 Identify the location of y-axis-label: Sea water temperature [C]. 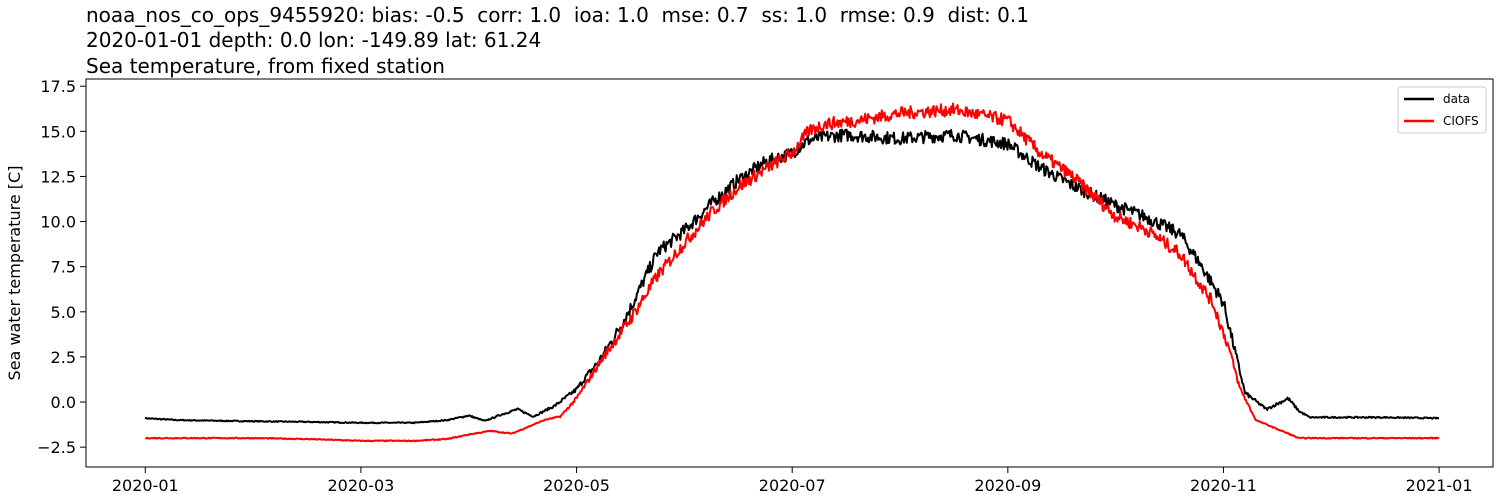
(14, 273).